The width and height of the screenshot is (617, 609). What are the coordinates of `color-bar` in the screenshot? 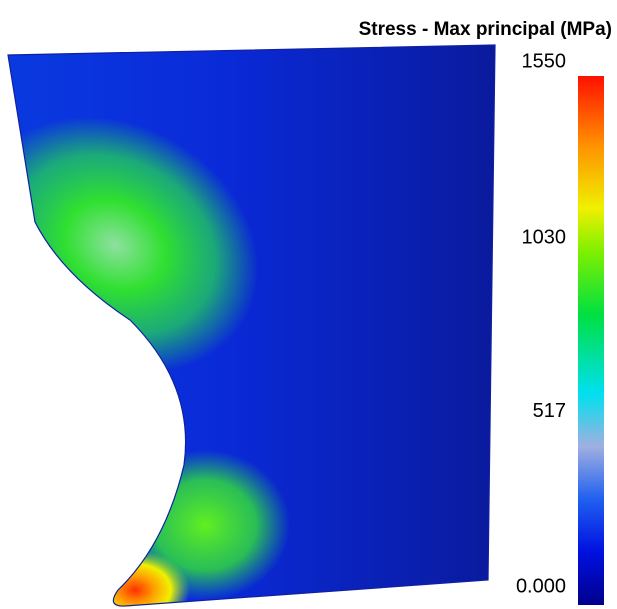 It's located at (591, 340).